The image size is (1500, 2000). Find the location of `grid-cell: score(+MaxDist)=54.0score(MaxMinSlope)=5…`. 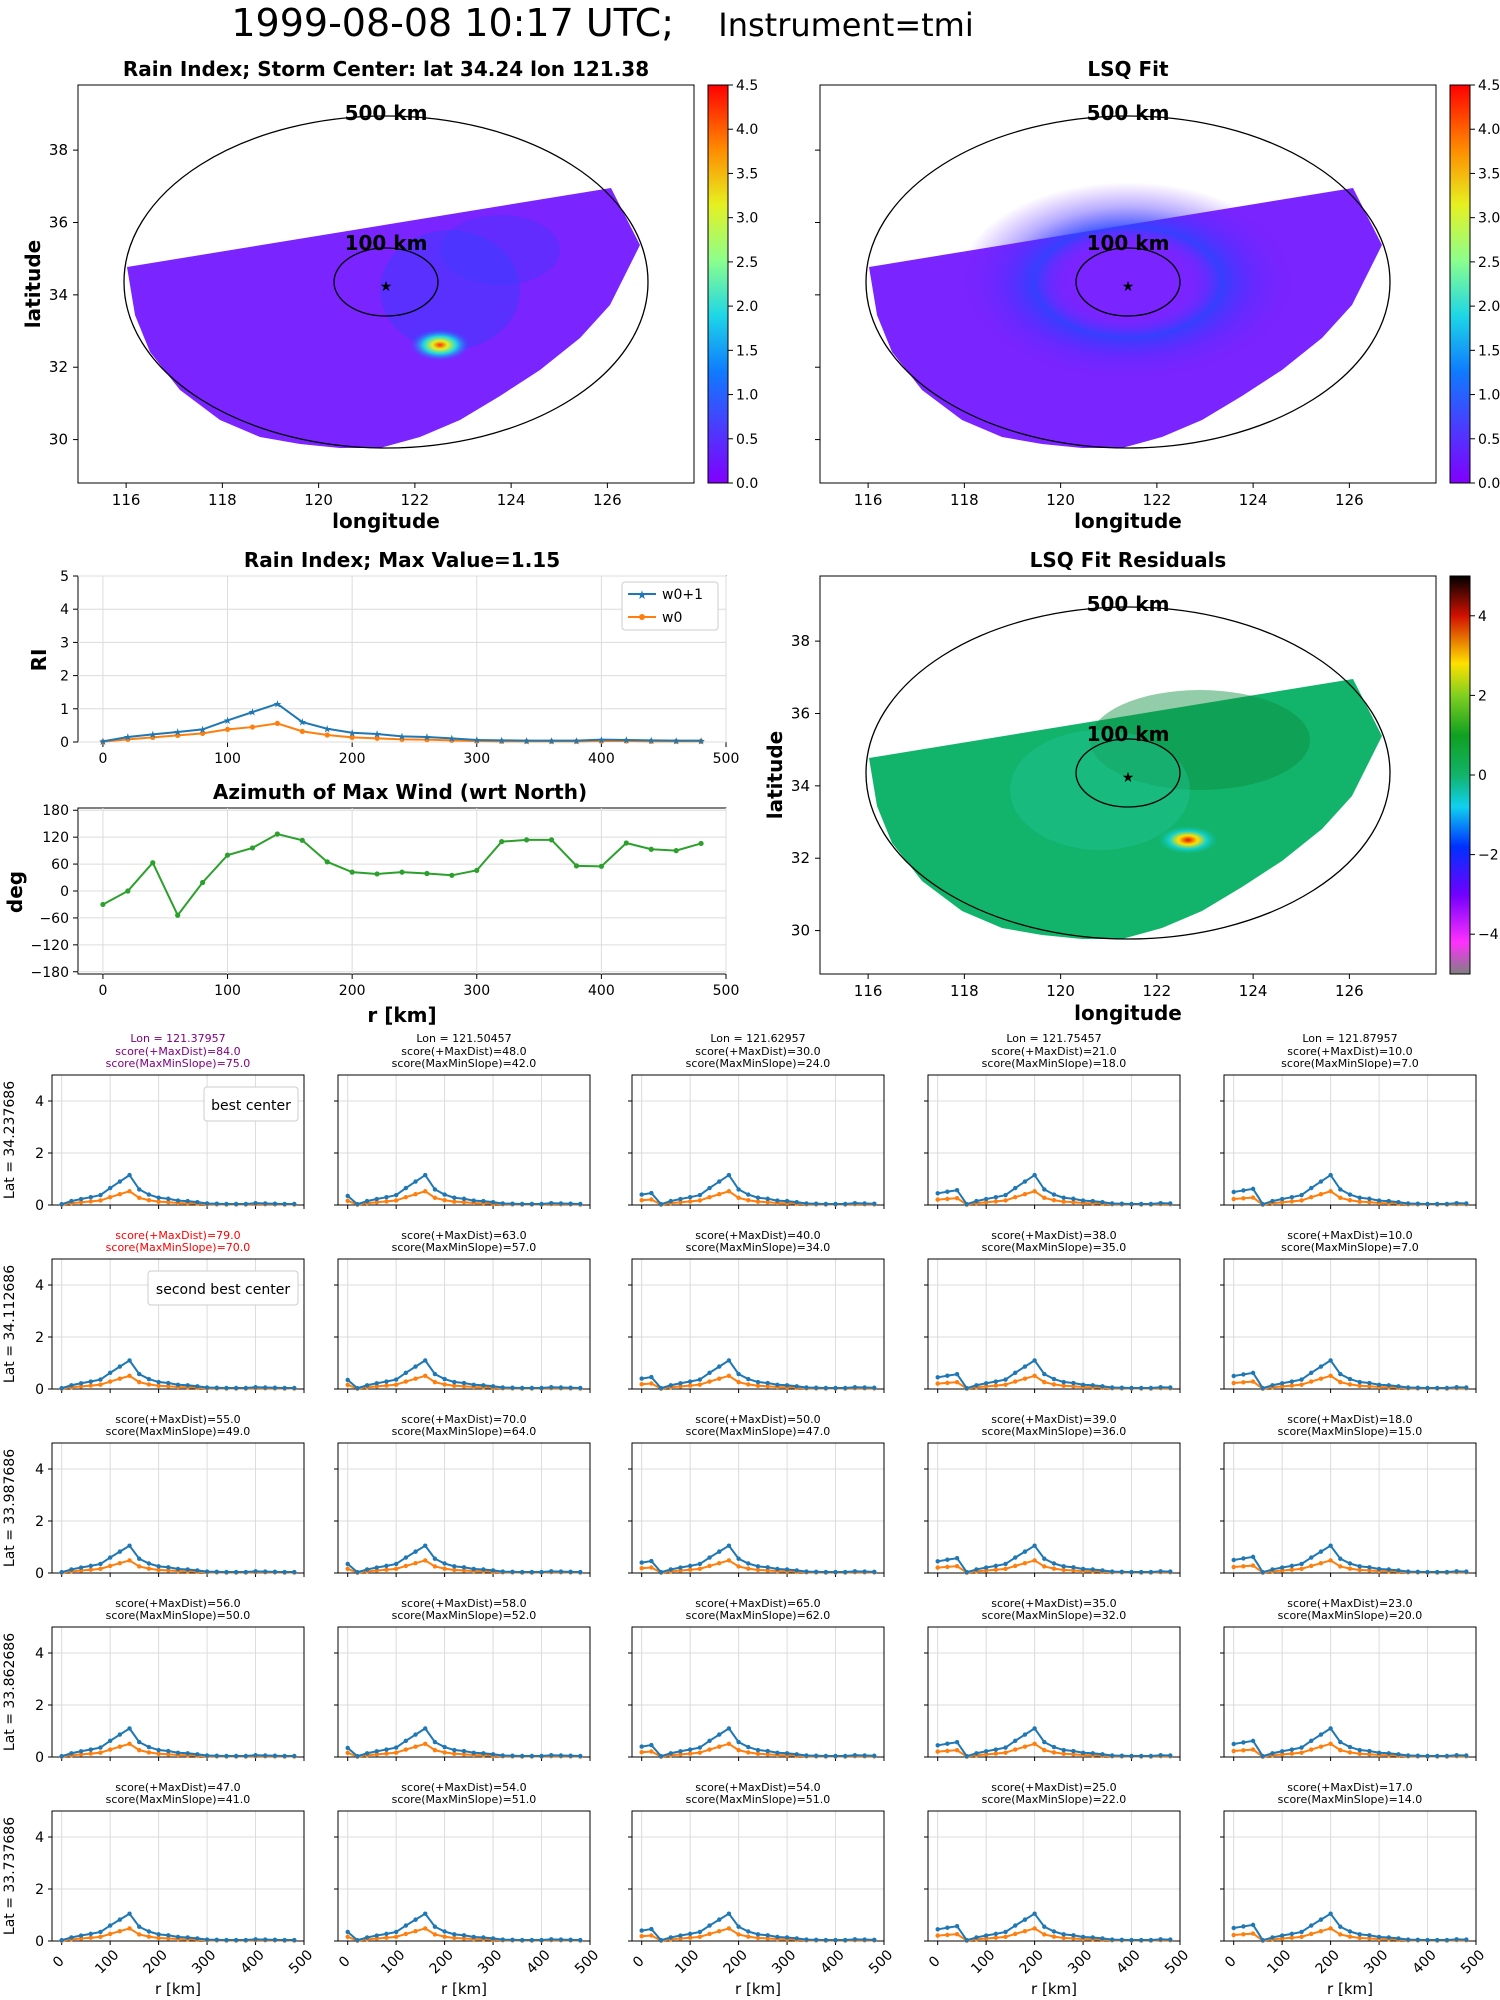

grid-cell: score(+MaxDist)=54.0score(MaxMinSlope)=5… is located at coordinates (468, 1889).